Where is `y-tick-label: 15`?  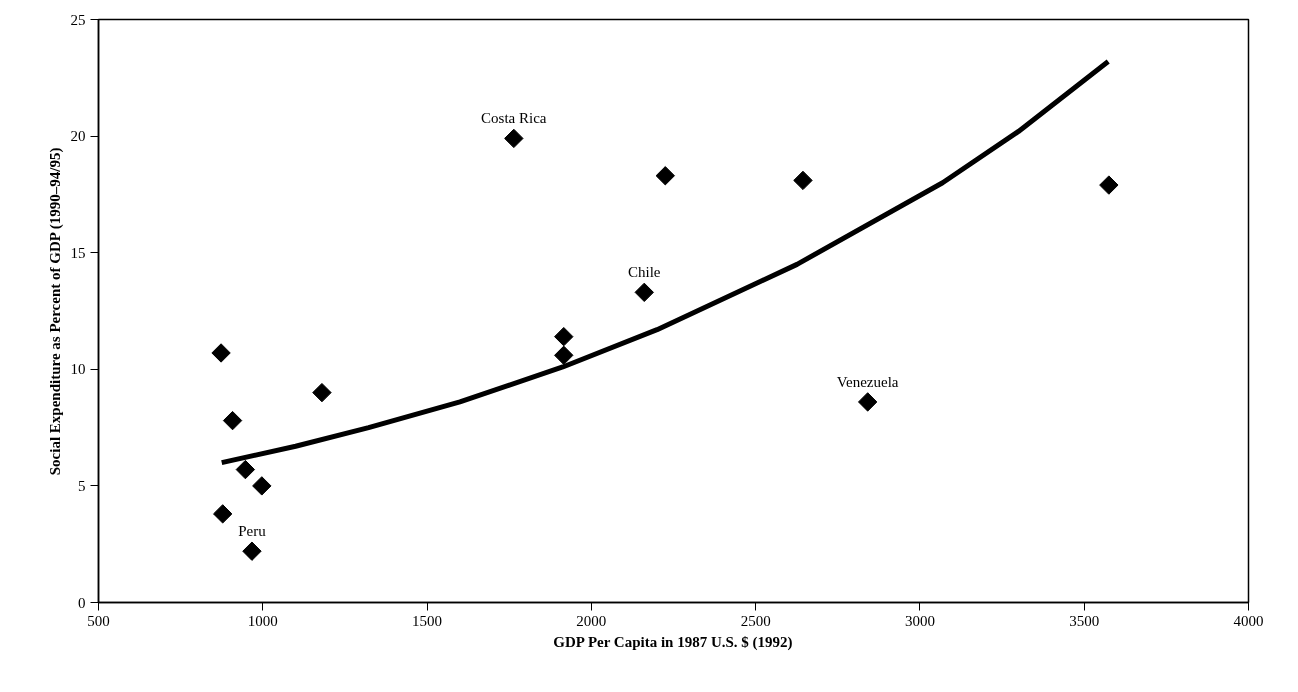 y-tick-label: 15 is located at coordinates (78, 252).